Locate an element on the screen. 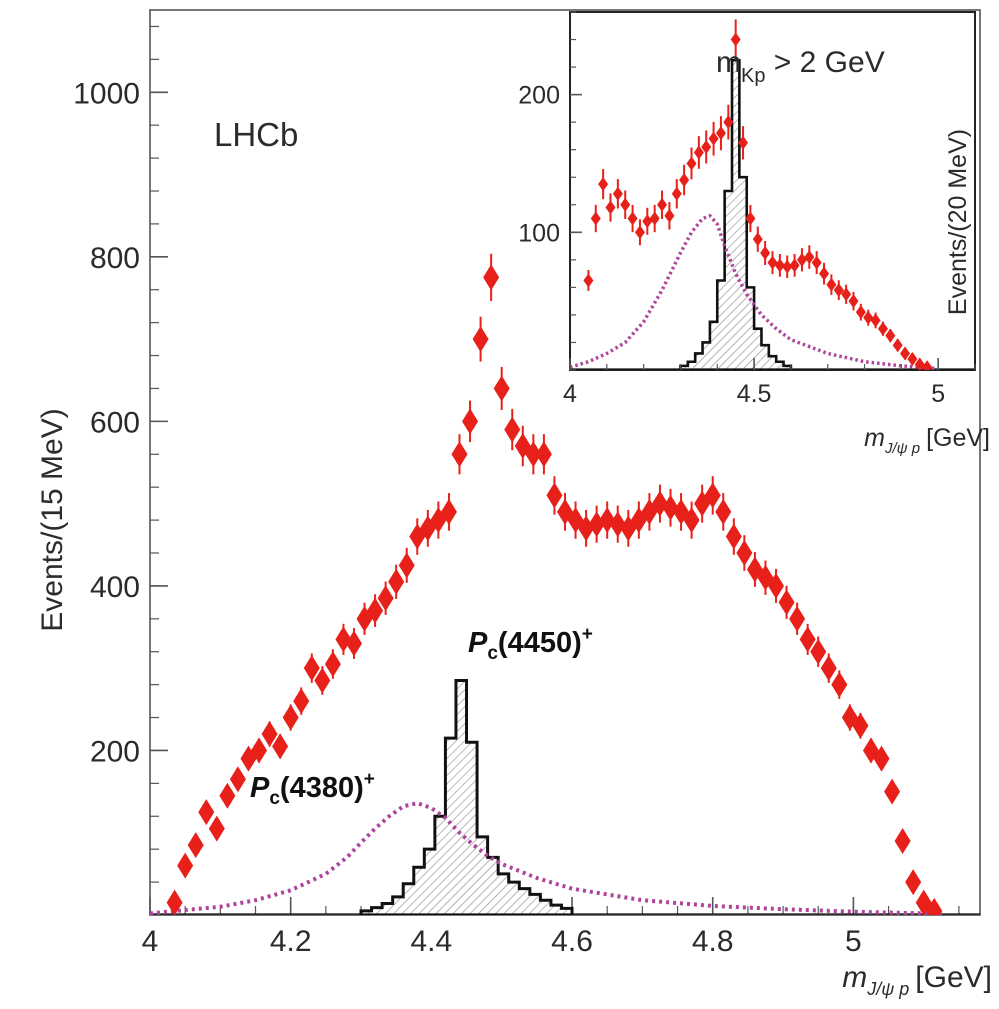  inset-y-axis-ticks is located at coordinates (576, 191).